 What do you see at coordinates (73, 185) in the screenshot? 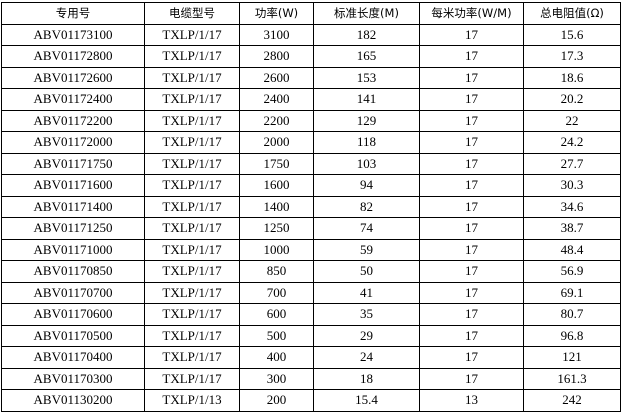
I see `table-cell: ABV01171600` at bounding box center [73, 185].